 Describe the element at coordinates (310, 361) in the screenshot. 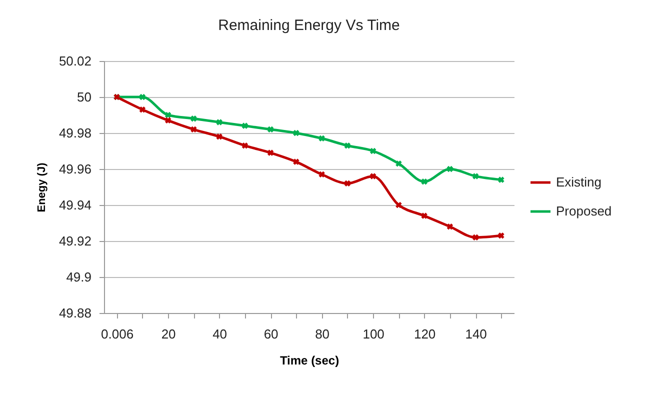

I see `x-axis-title: Time (sec)` at that location.